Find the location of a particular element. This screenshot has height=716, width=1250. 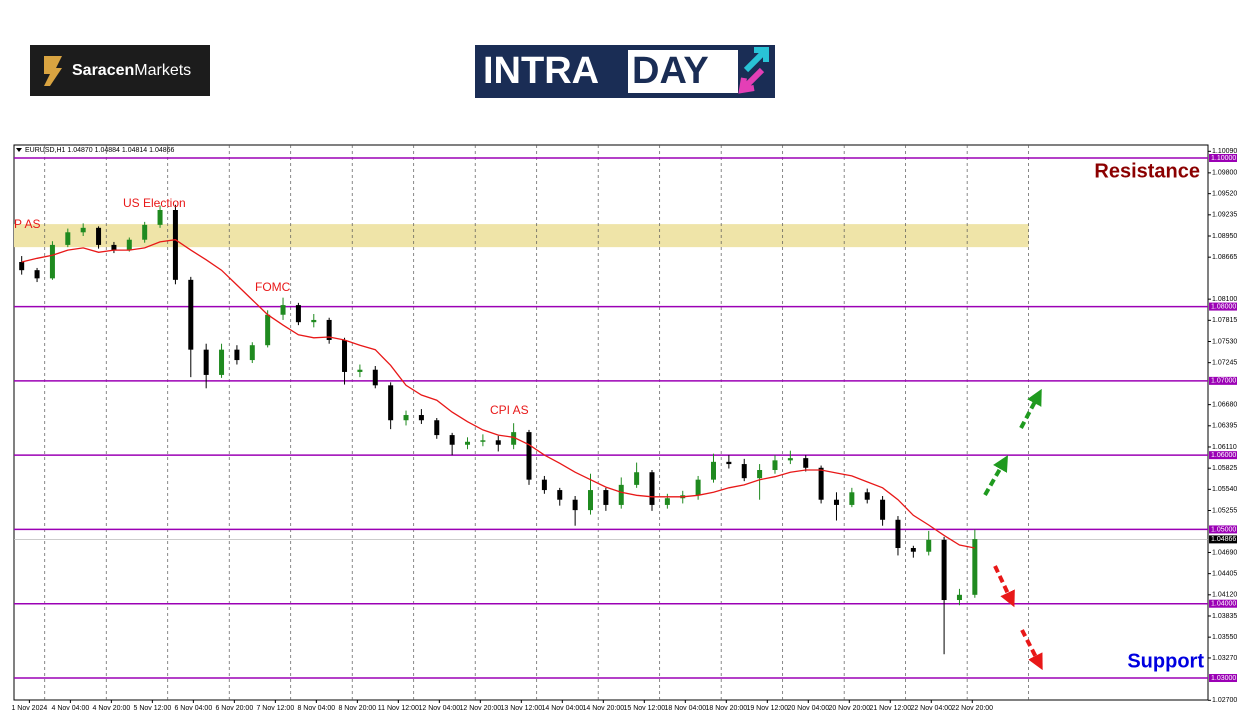

banner-day-box is located at coordinates (683, 71).